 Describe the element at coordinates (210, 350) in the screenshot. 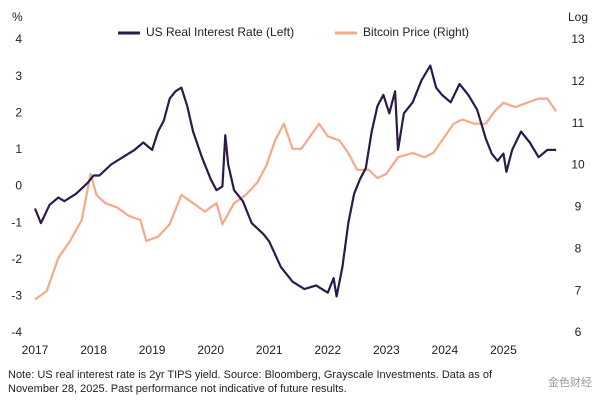

I see `x-tick-label: 2020` at that location.